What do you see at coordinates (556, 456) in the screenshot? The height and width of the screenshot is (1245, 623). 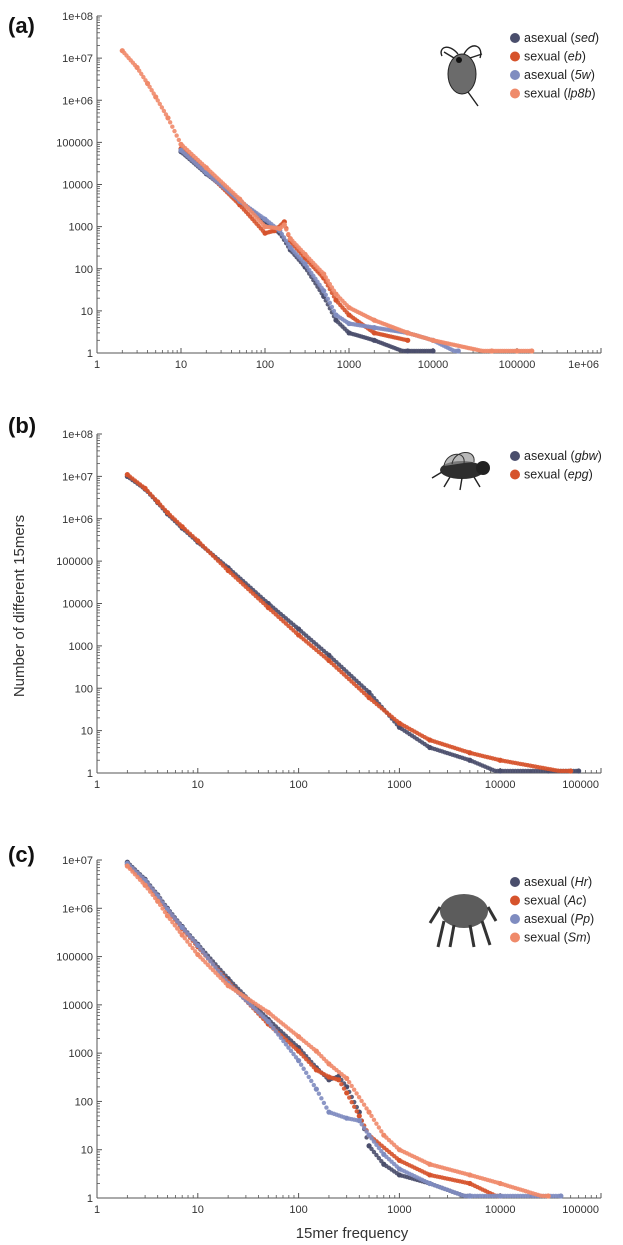 I see `legend-item: asexual (gbw)` at bounding box center [556, 456].